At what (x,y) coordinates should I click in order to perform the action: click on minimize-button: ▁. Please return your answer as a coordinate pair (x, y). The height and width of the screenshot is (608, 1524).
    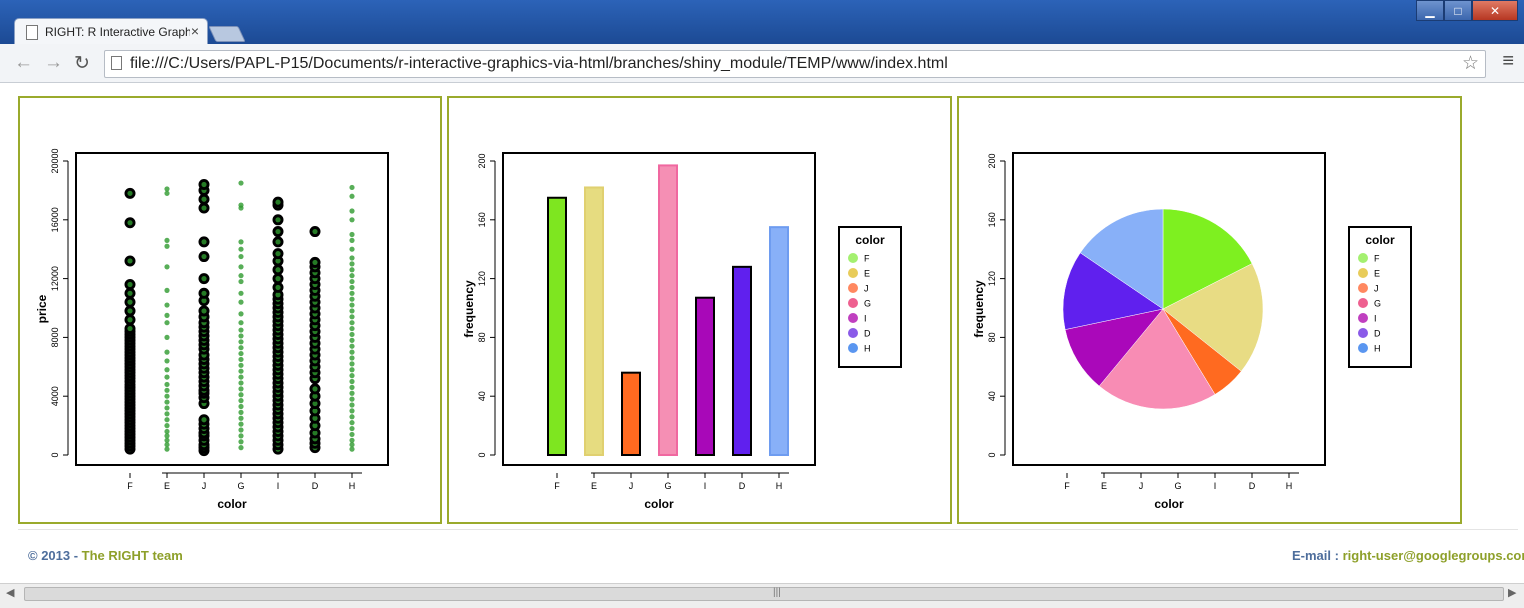
    Looking at the image, I should click on (1430, 10).